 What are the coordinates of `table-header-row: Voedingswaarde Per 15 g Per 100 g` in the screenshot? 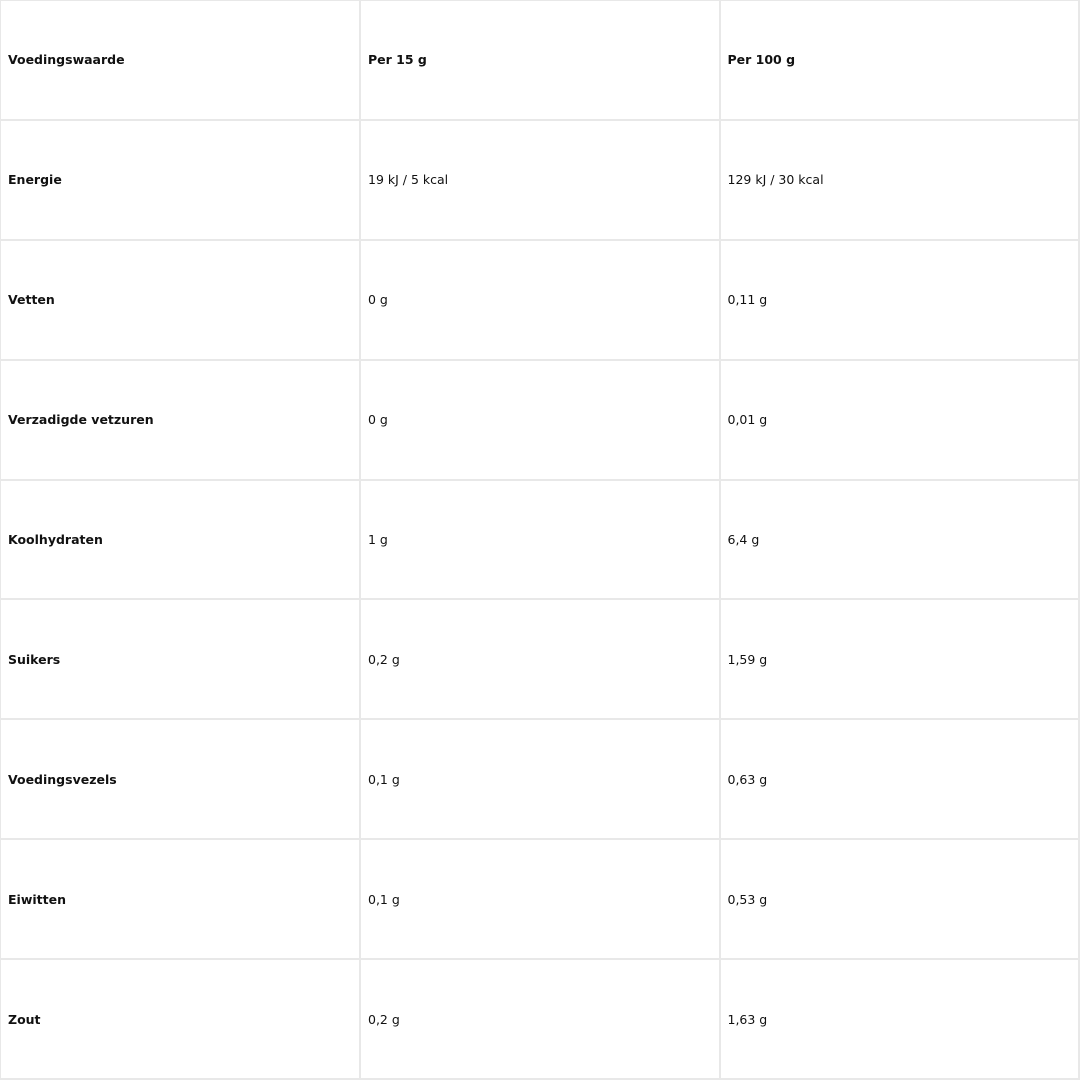 It's located at (540, 60).